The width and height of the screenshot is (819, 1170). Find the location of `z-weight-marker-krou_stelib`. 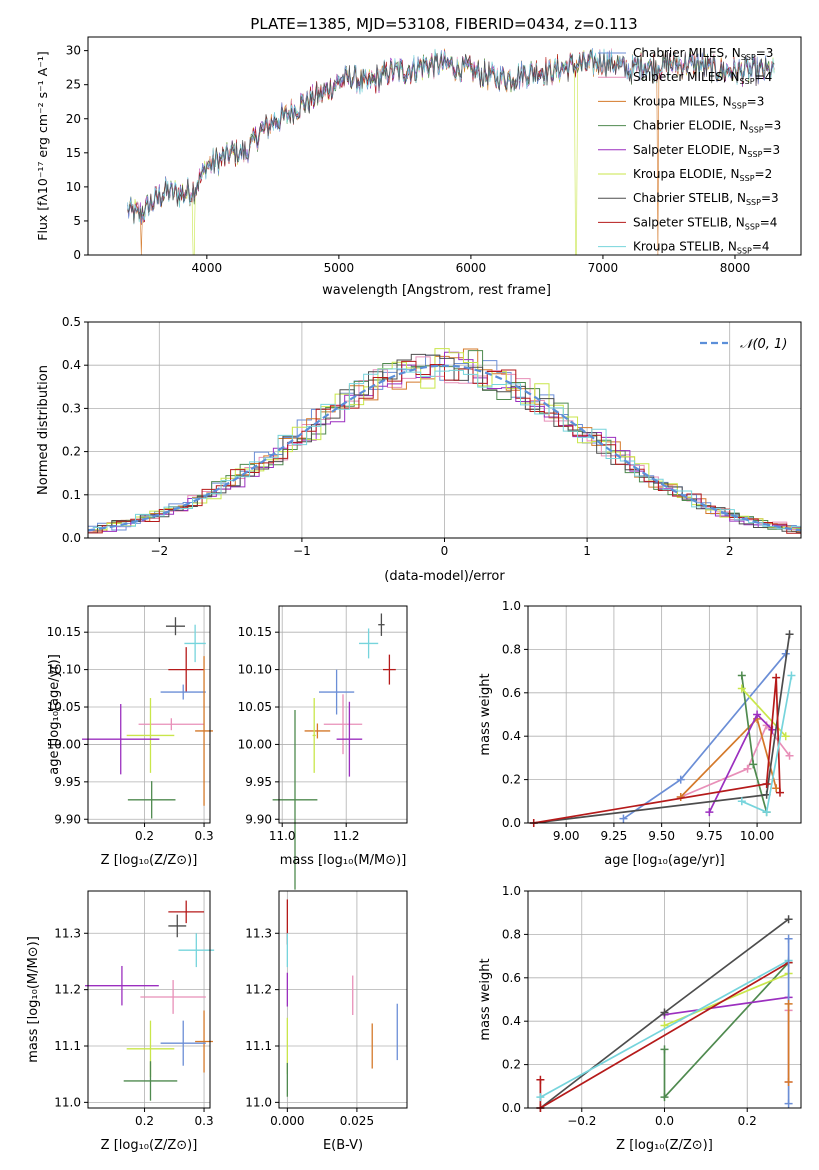

z-weight-marker-krou_stelib is located at coordinates (540, 1097).